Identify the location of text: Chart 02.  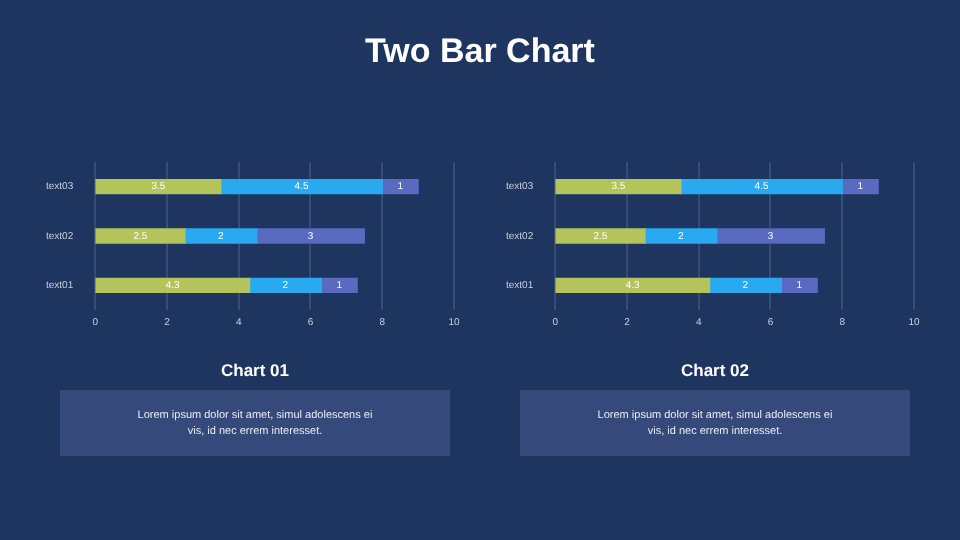
(714, 370).